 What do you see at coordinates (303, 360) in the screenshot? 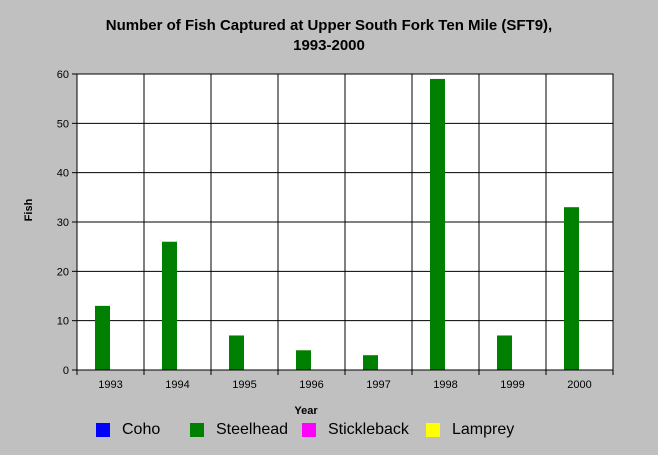
I see `bar-steelhead-1996` at bounding box center [303, 360].